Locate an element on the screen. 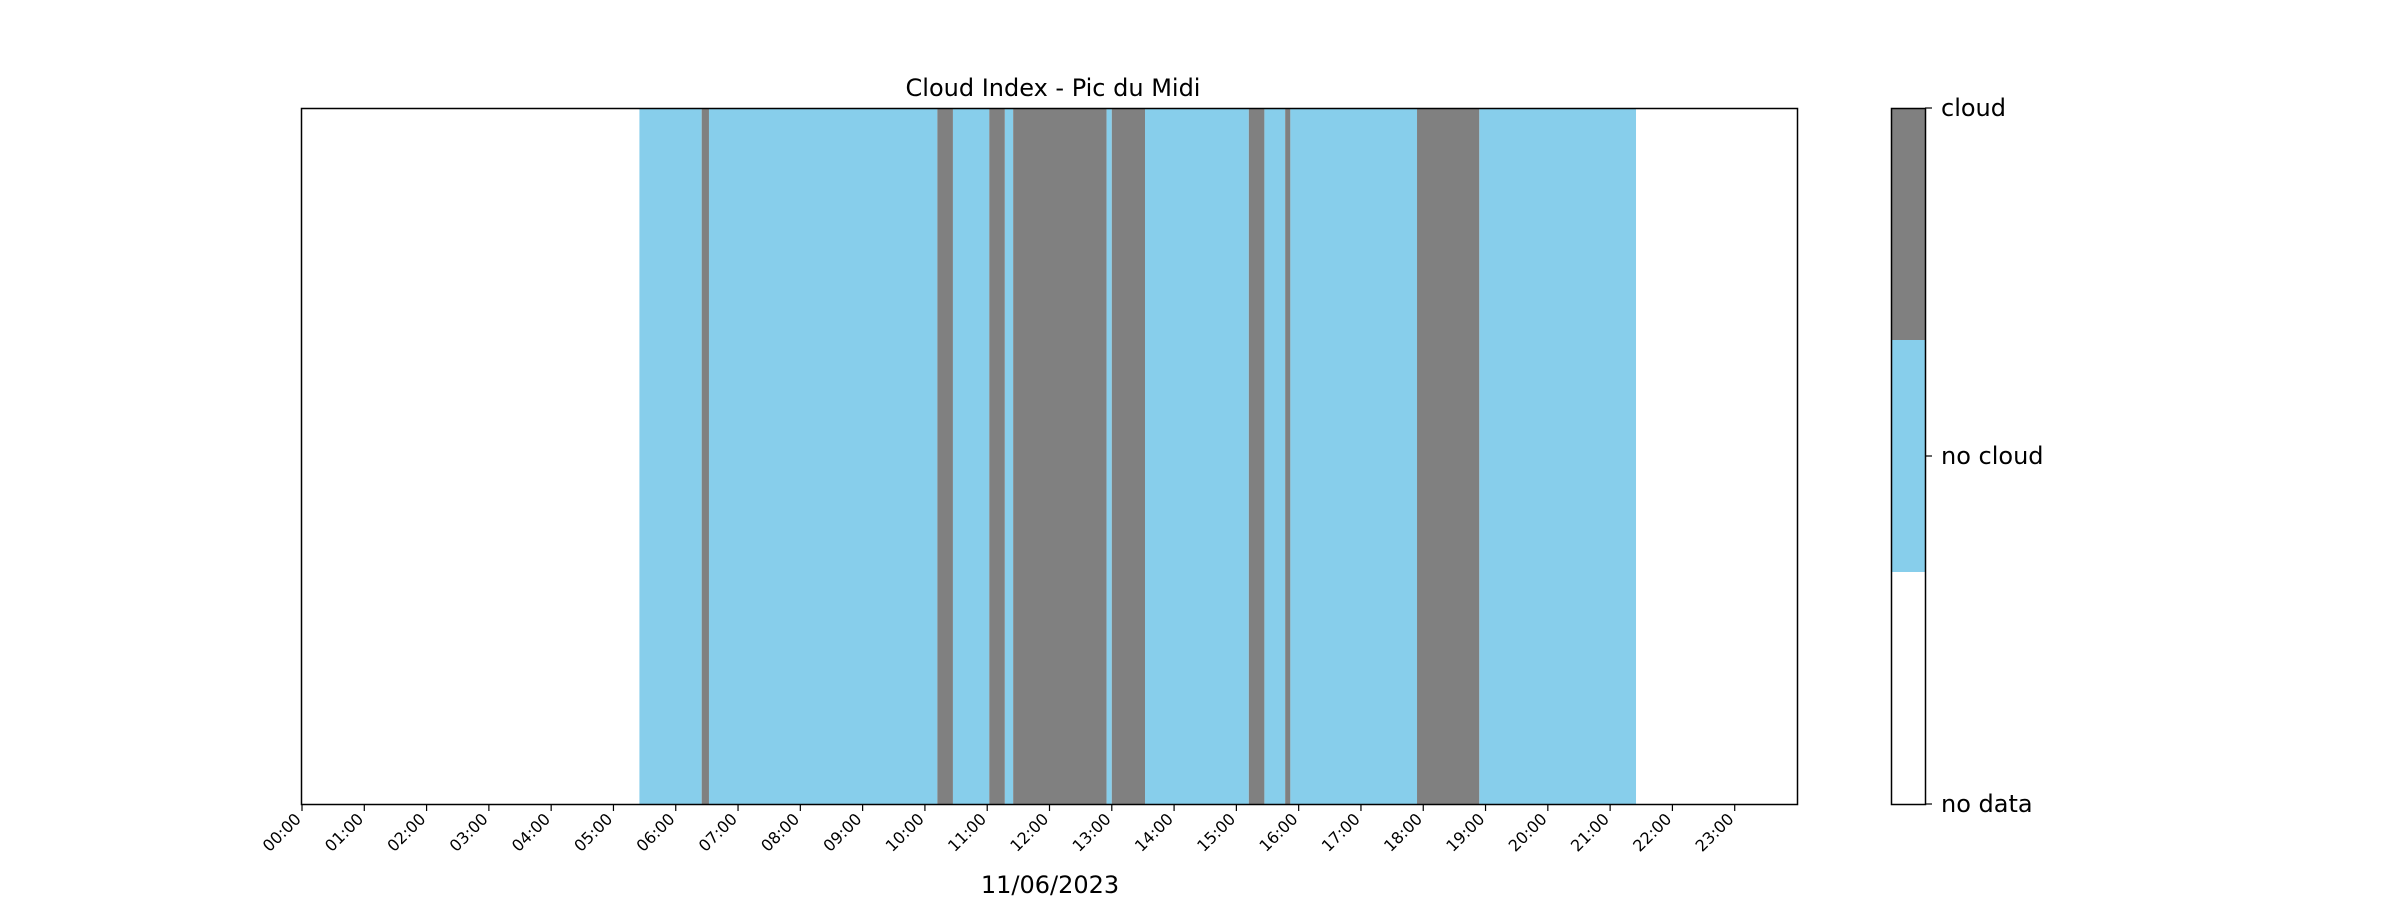 The height and width of the screenshot is (900, 2400). x-tick-label: 04:00 is located at coordinates (531, 832).